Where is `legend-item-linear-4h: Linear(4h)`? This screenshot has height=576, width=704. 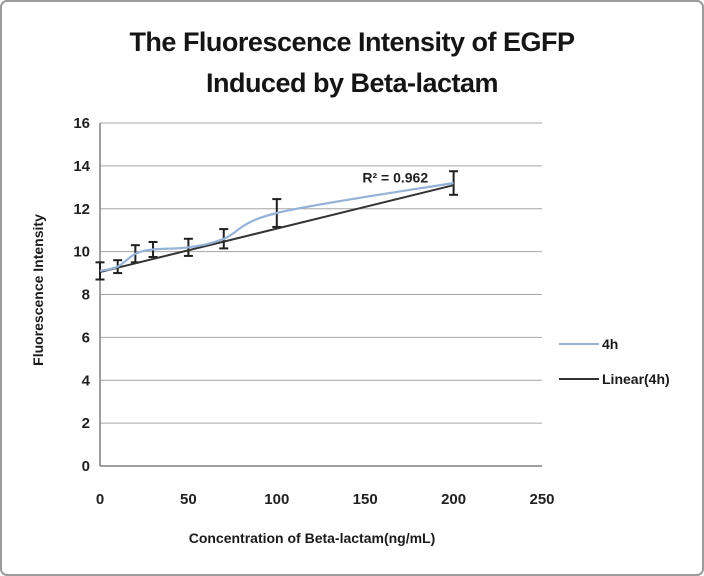 legend-item-linear-4h: Linear(4h) is located at coordinates (614, 379).